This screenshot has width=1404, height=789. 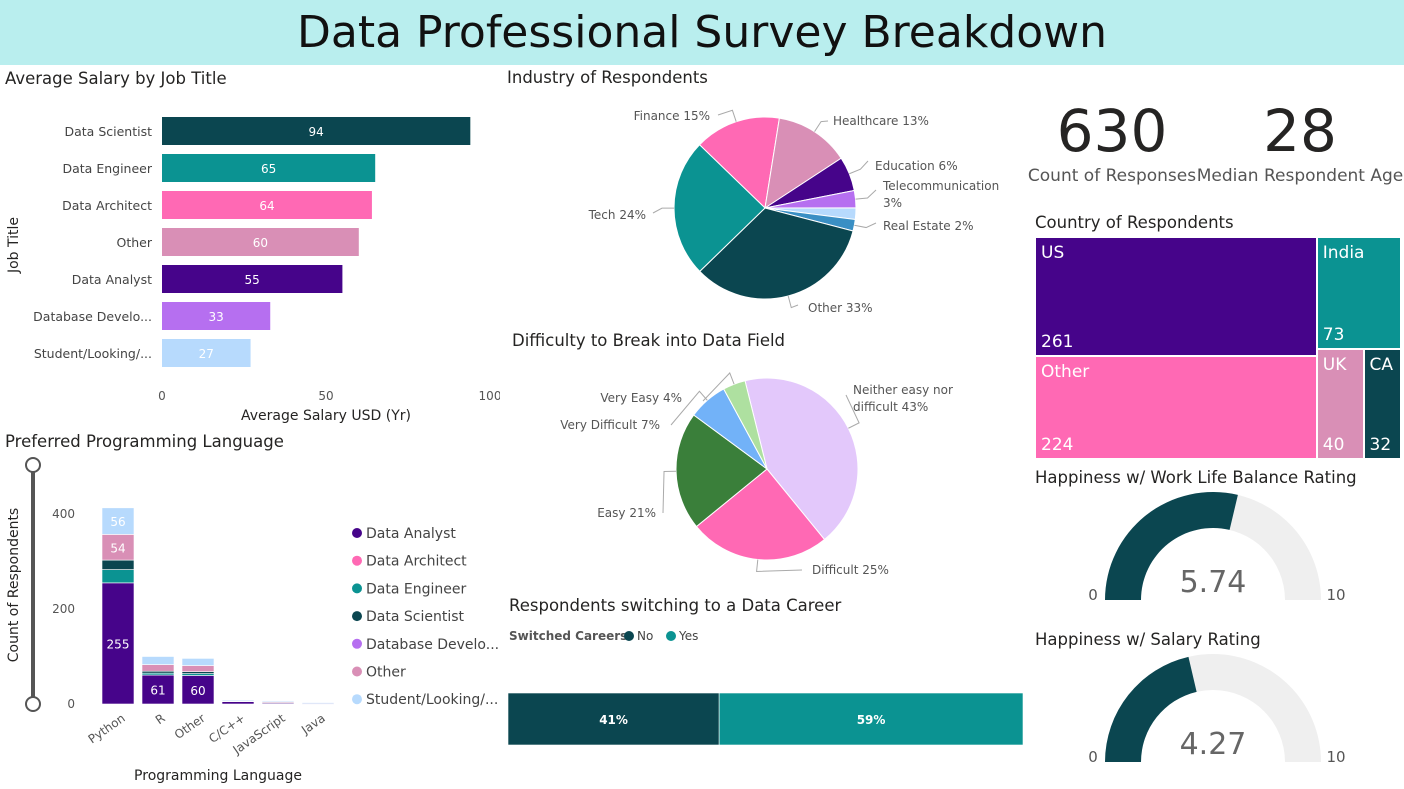 I want to click on salary-data-label: 33, so click(x=215, y=317).